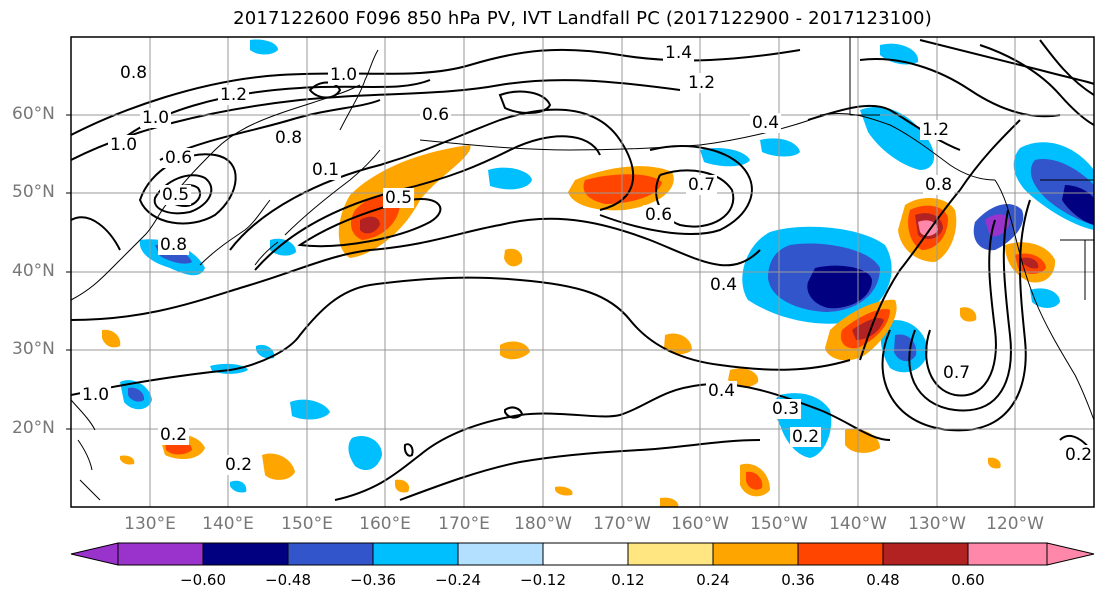 This screenshot has height=601, width=1105. Describe the element at coordinates (68, 272) in the screenshot. I see `axis-ticks` at that location.